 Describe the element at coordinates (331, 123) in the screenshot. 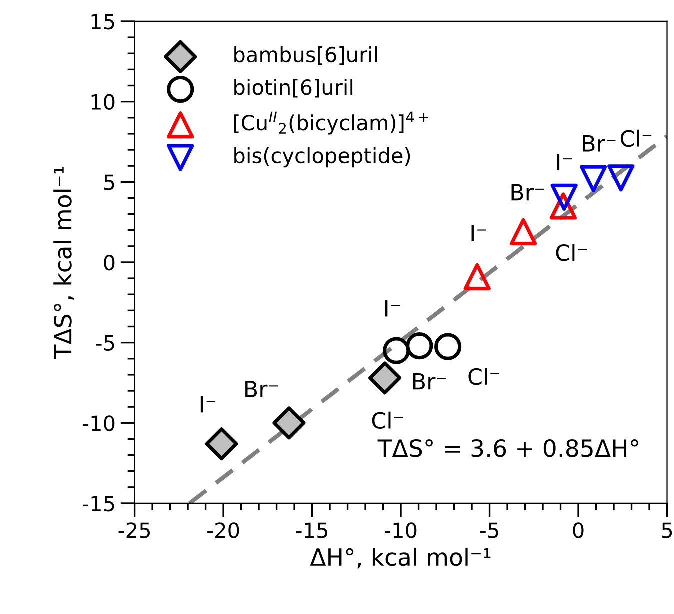

I see `legend-label: [Cu$^{II}$$_{2}$(bicyclam)]$^{4+}$` at that location.